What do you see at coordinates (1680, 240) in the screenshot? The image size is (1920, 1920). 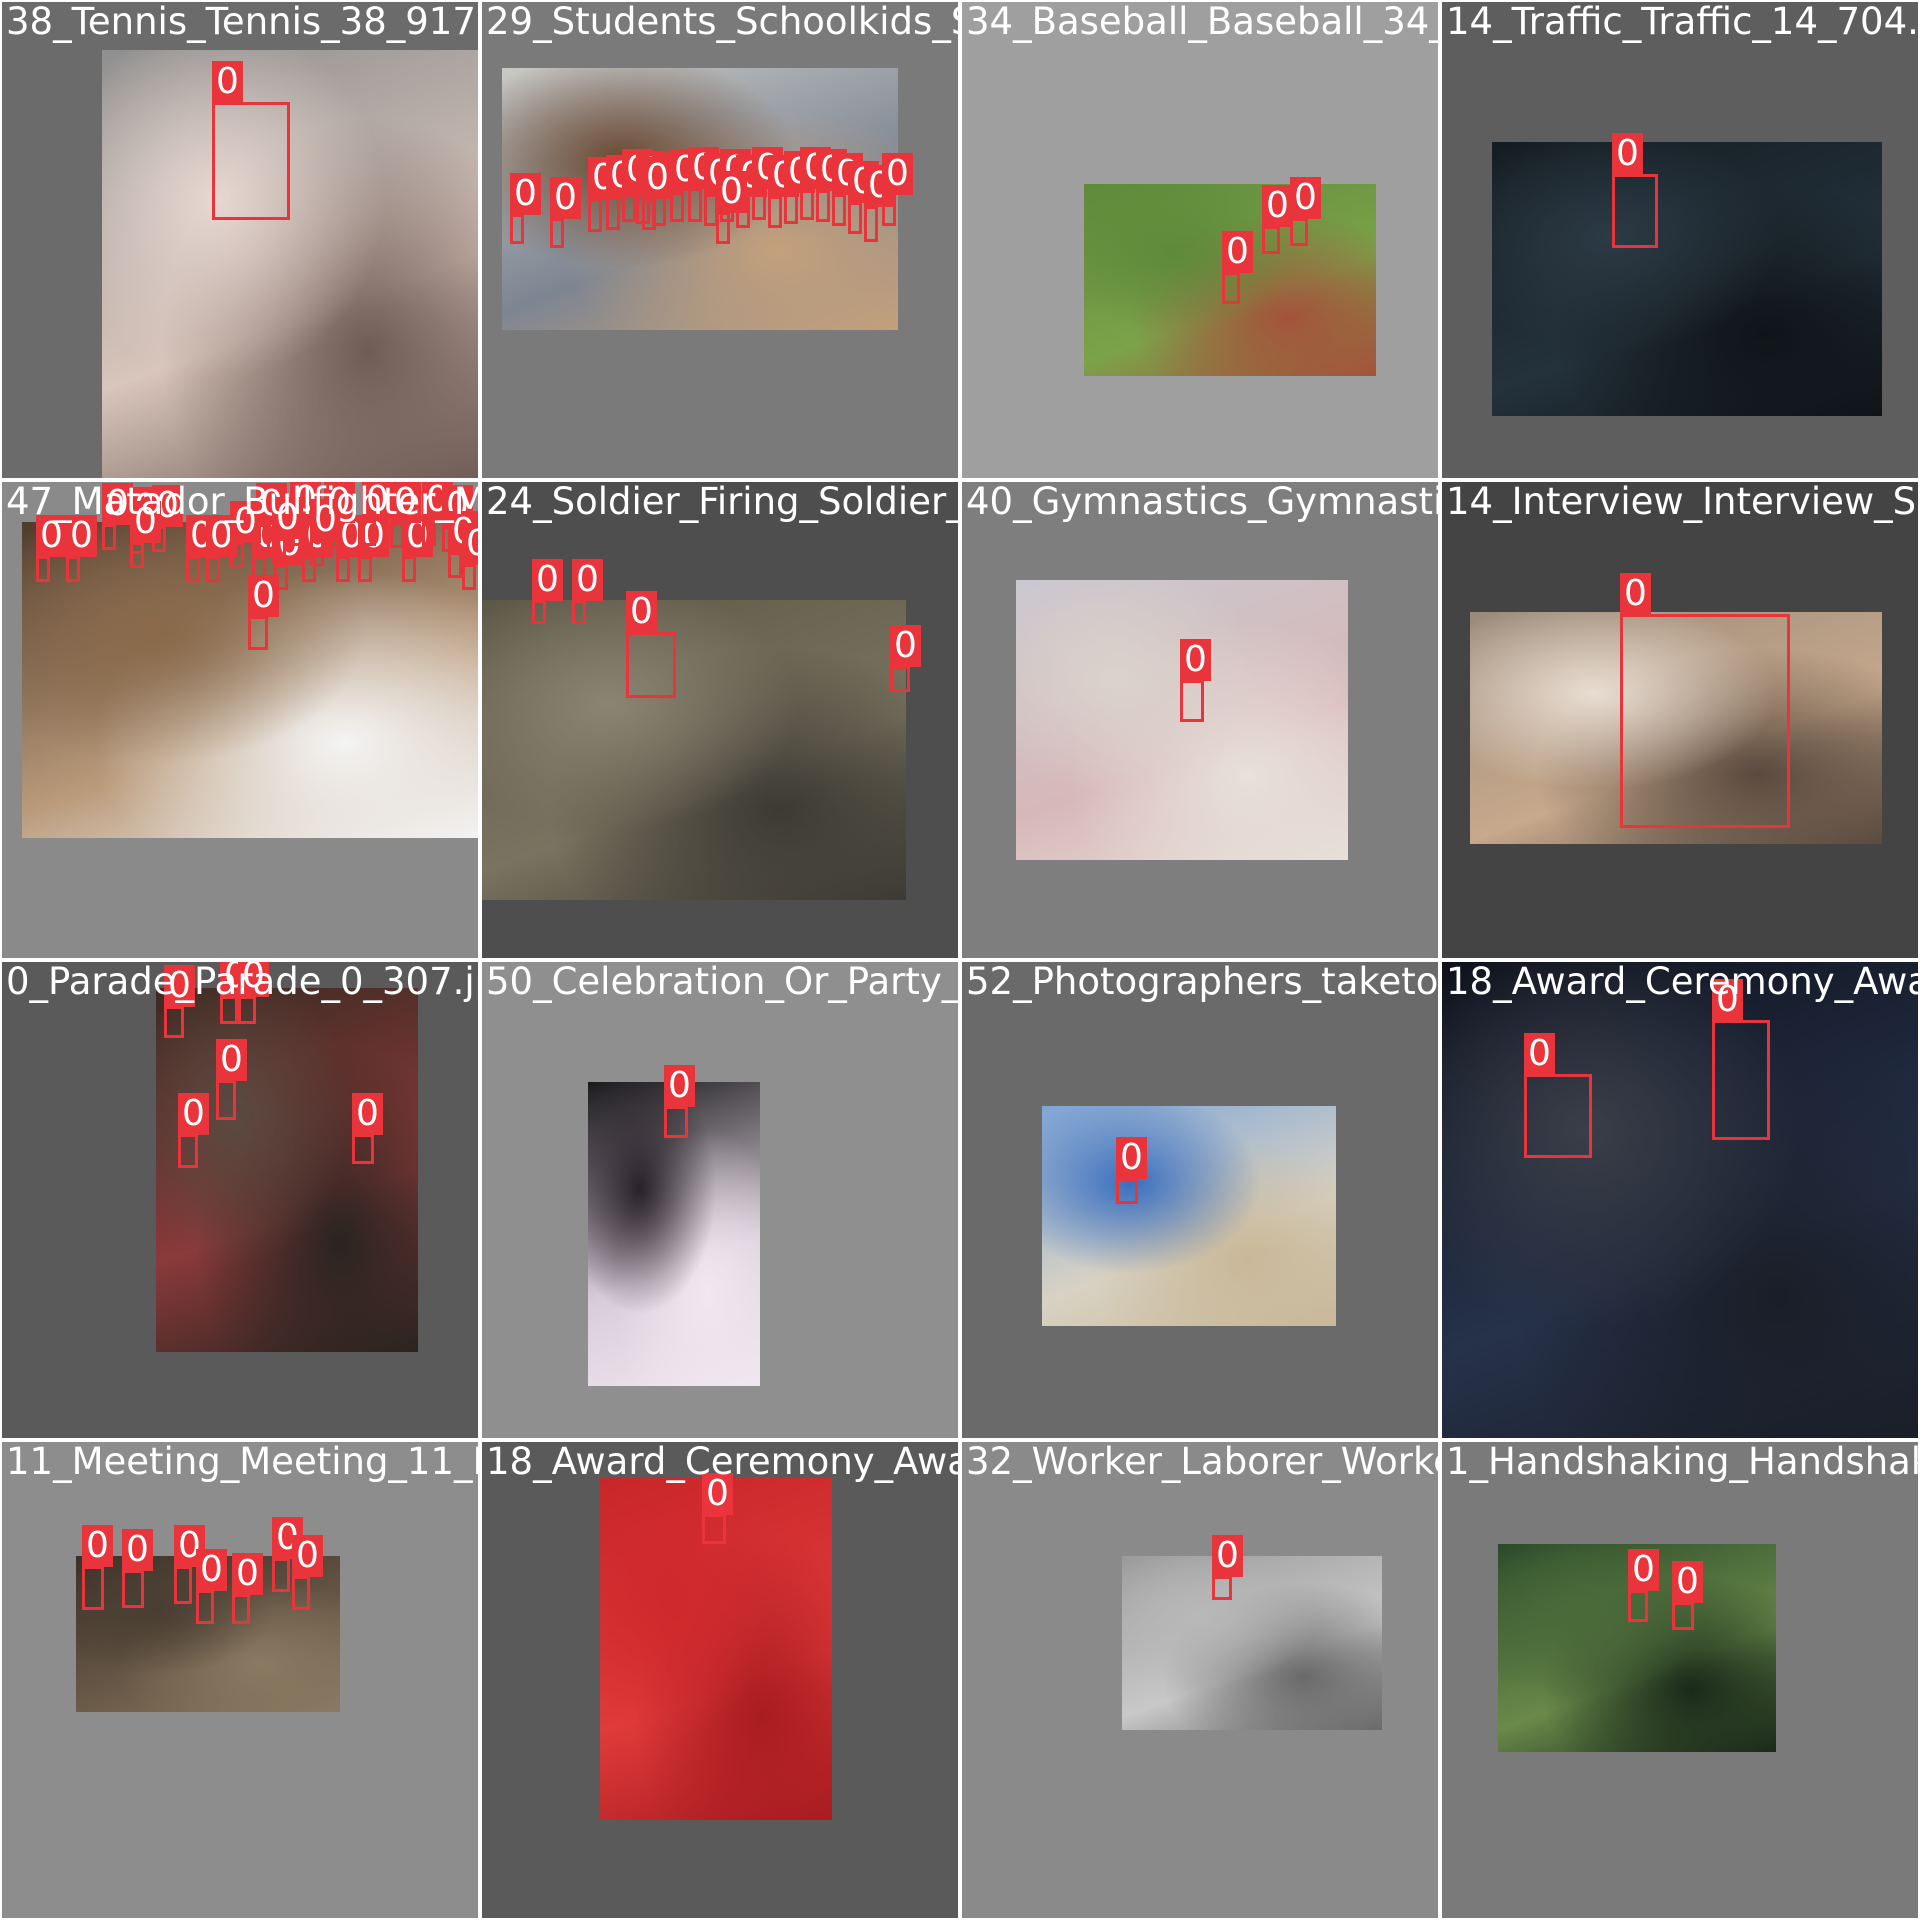 I see `mosaic-tile: 14_Traffic_Traffic_14_704.jpg 0` at bounding box center [1680, 240].